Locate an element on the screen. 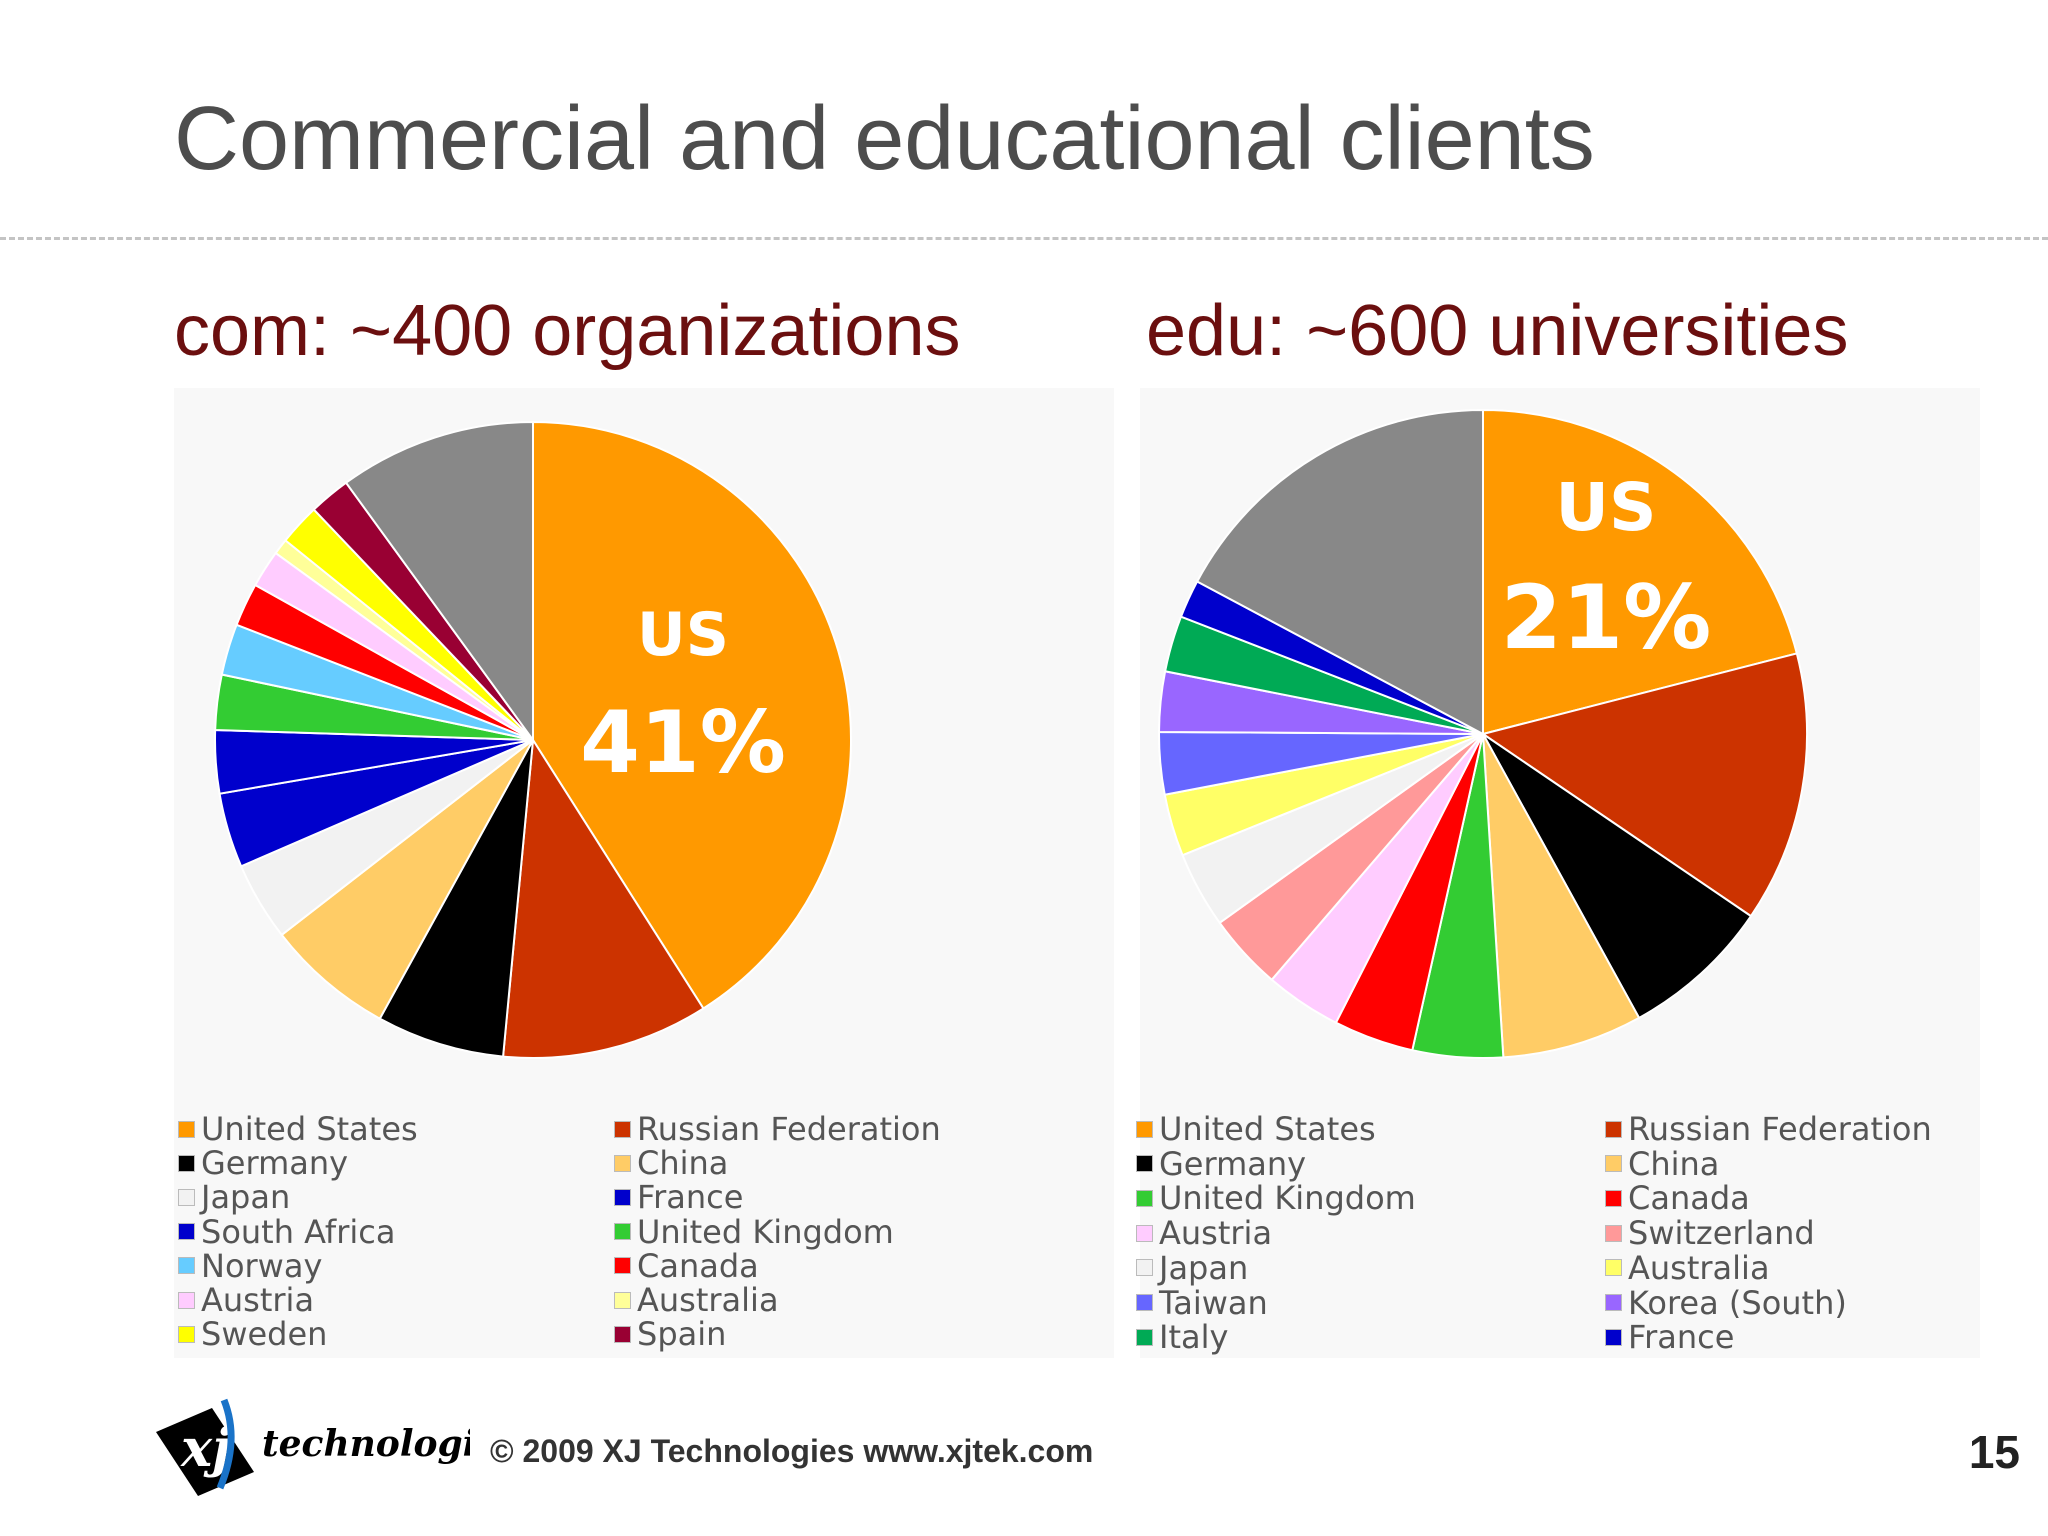 The height and width of the screenshot is (1536, 2048). legend-label: Korea (South) is located at coordinates (1737, 1302).